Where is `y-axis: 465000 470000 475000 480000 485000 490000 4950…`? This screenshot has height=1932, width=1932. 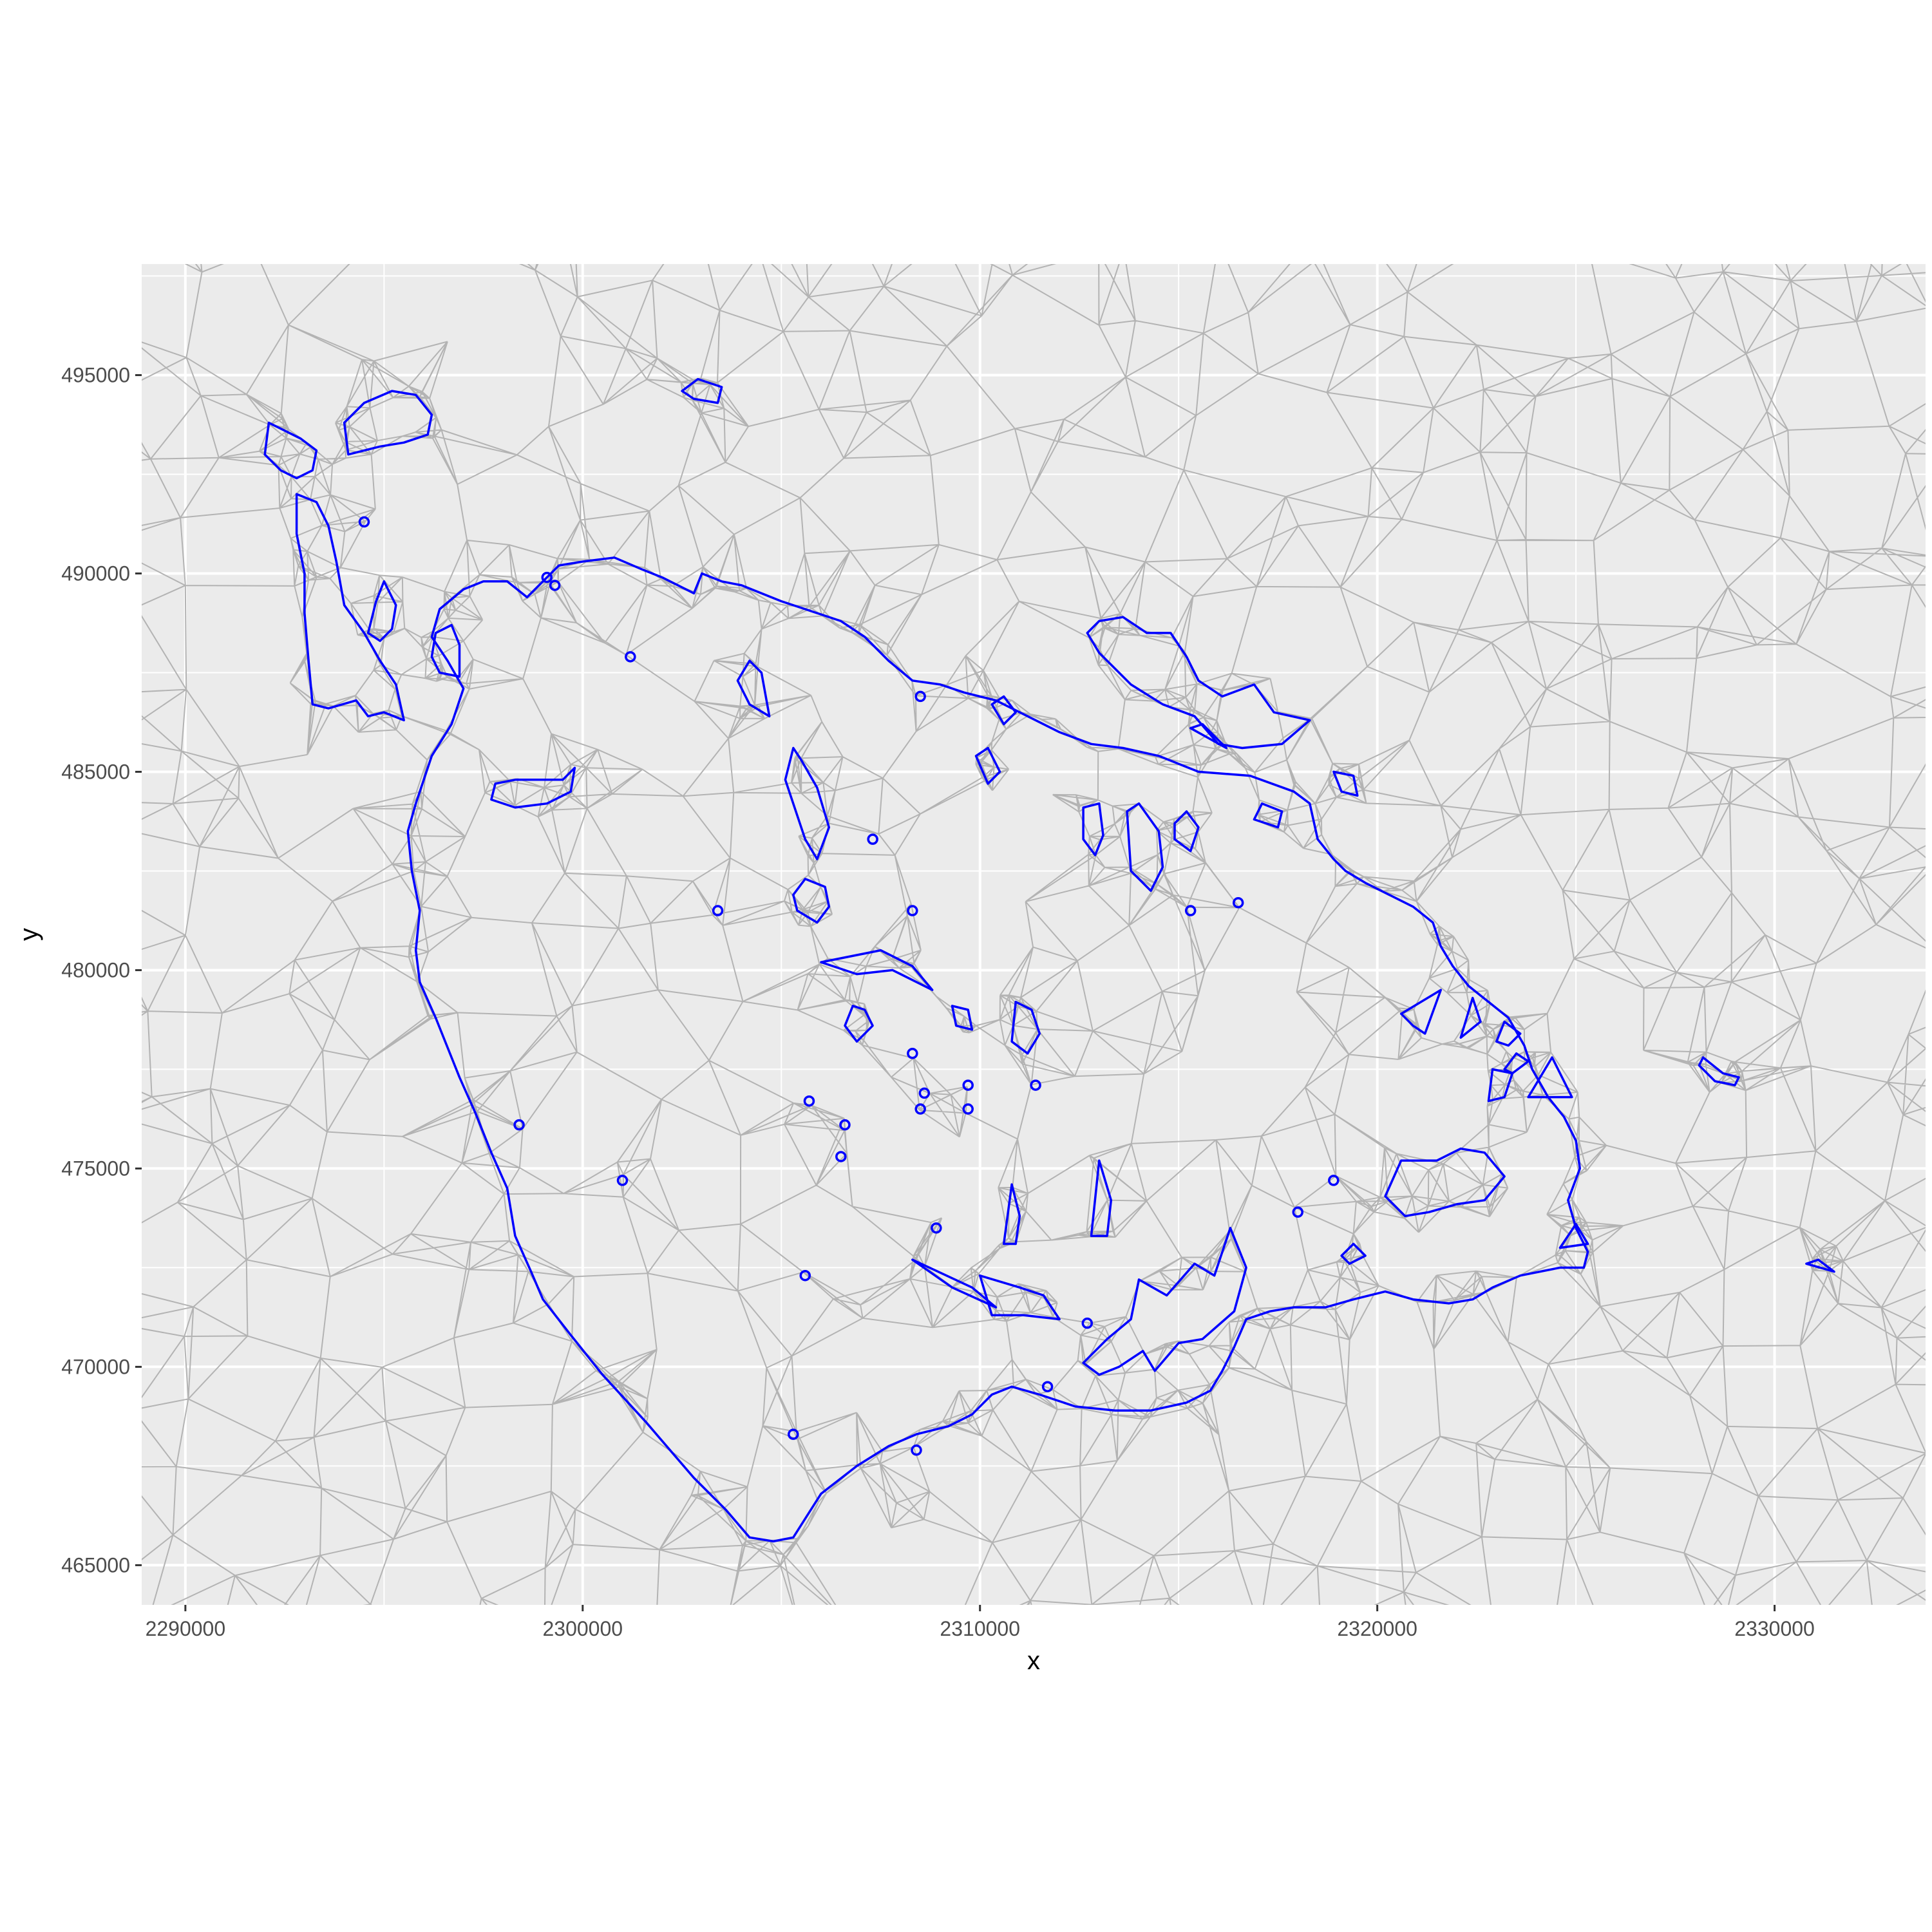 y-axis: 465000 470000 475000 480000 485000 490000 4950… is located at coordinates (101, 970).